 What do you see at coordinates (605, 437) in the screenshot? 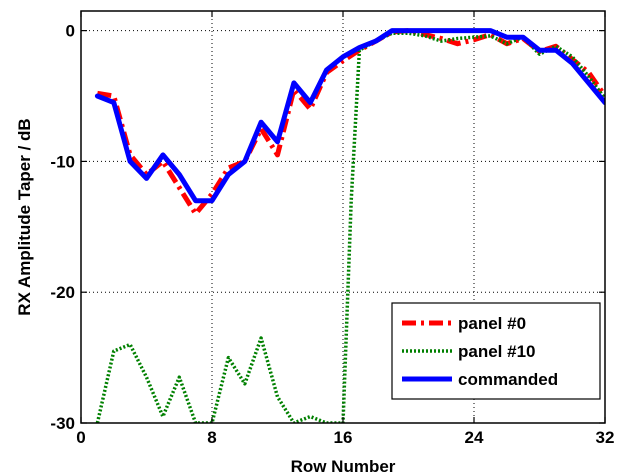
I see `x-tick-label: 32` at bounding box center [605, 437].